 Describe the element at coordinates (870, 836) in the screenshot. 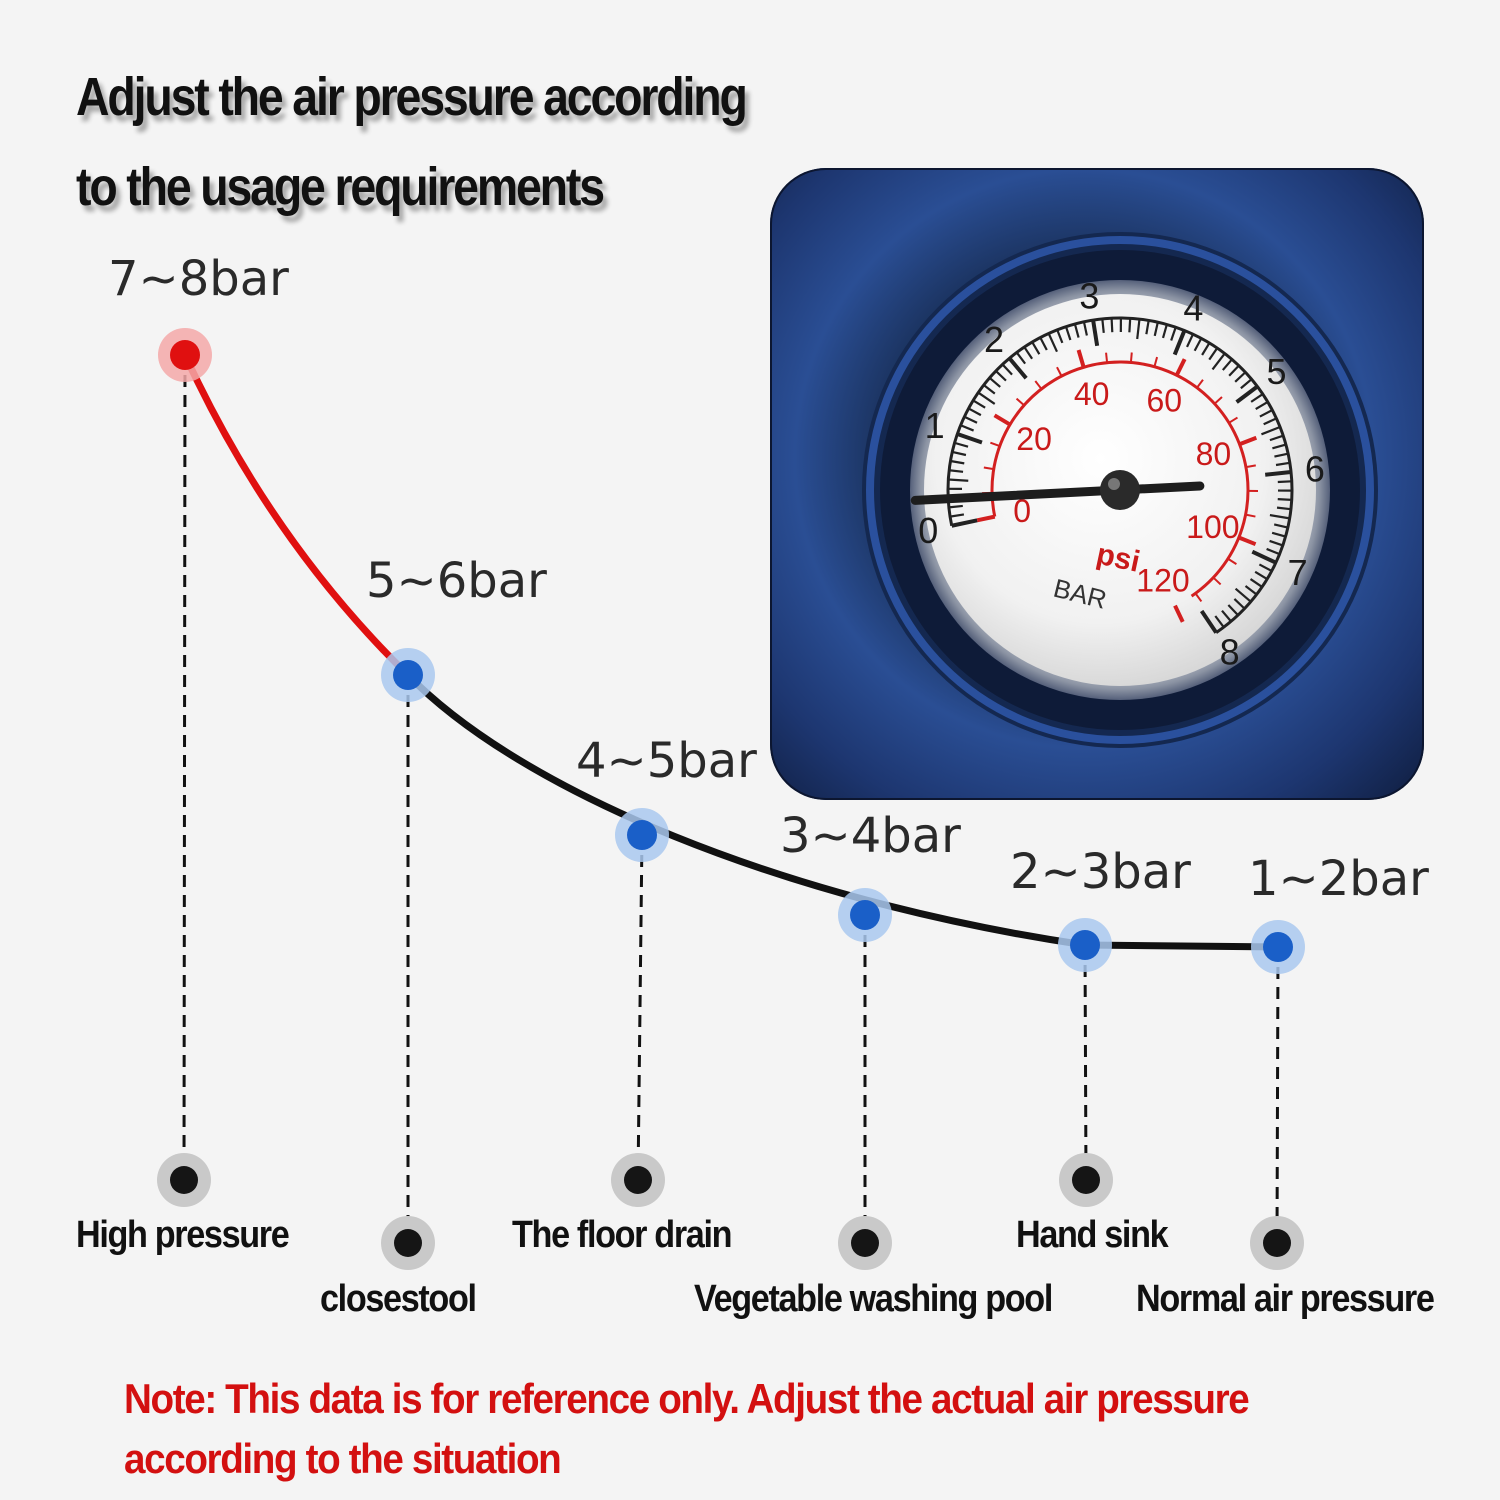

I see `pressure-label-3: 3~4bar` at that location.